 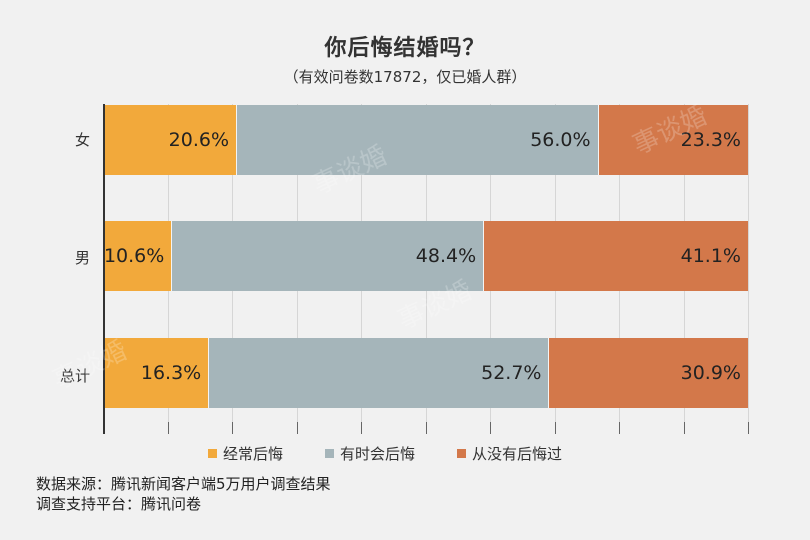 I want to click on bar-row: 10.6% 48.4% 41.1%, so click(x=425, y=256).